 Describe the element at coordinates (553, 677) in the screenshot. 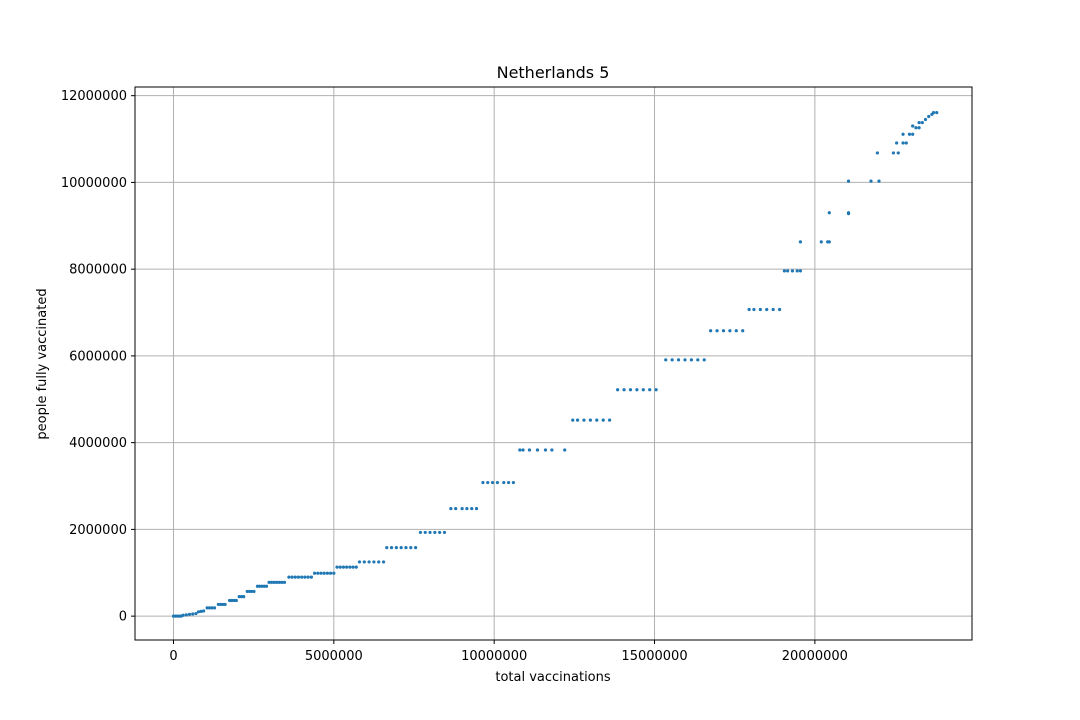

I see `x-axis-title: total vaccinations` at that location.